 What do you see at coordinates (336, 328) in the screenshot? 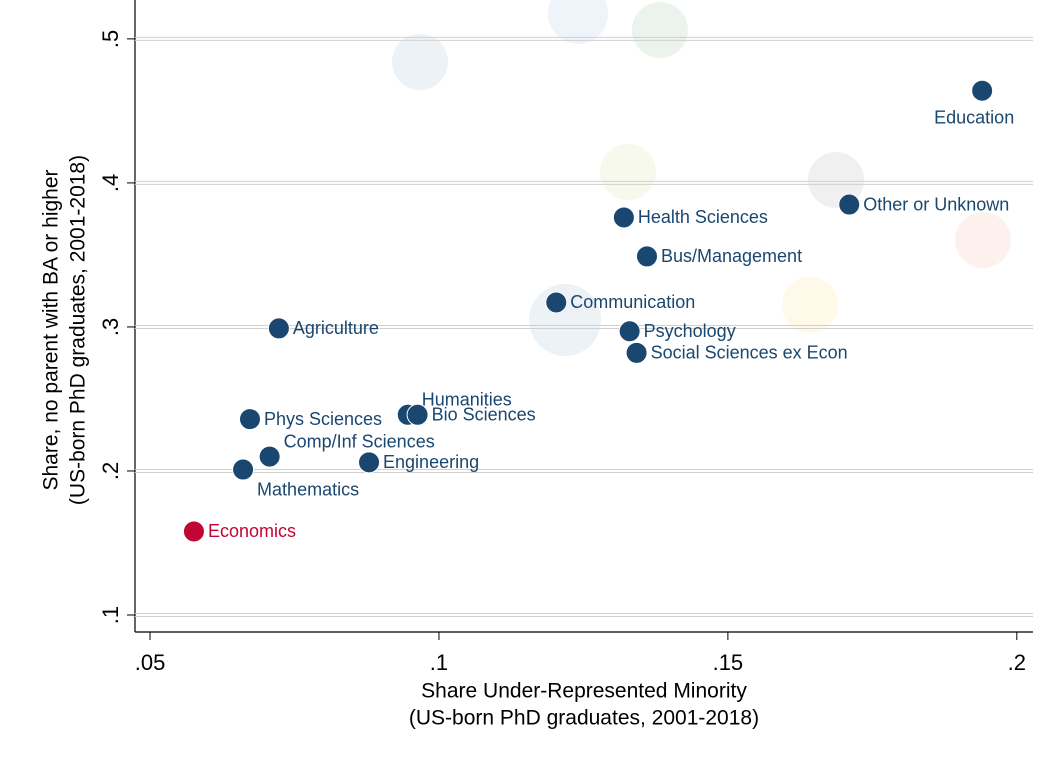
I see `point-label: Agriculture` at bounding box center [336, 328].